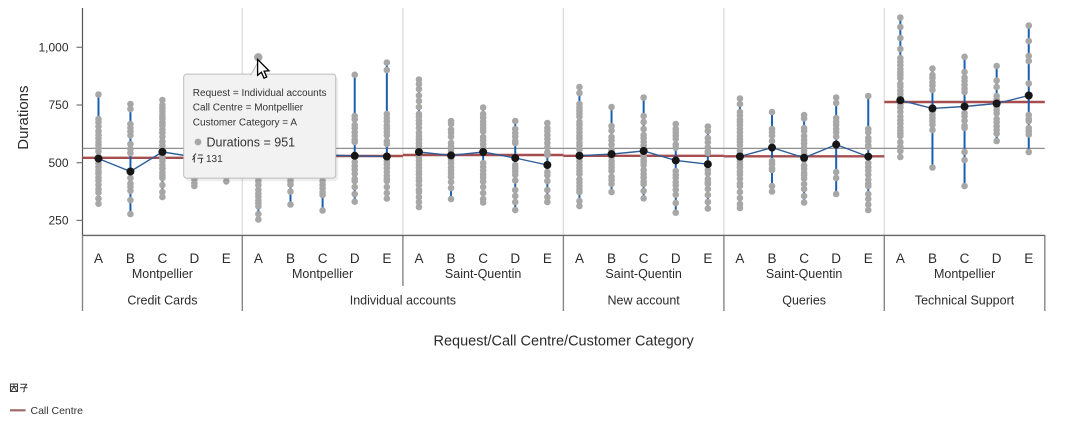  What do you see at coordinates (248, 108) in the screenshot?
I see `svg-text: Call Centre = Montpellier` at bounding box center [248, 108].